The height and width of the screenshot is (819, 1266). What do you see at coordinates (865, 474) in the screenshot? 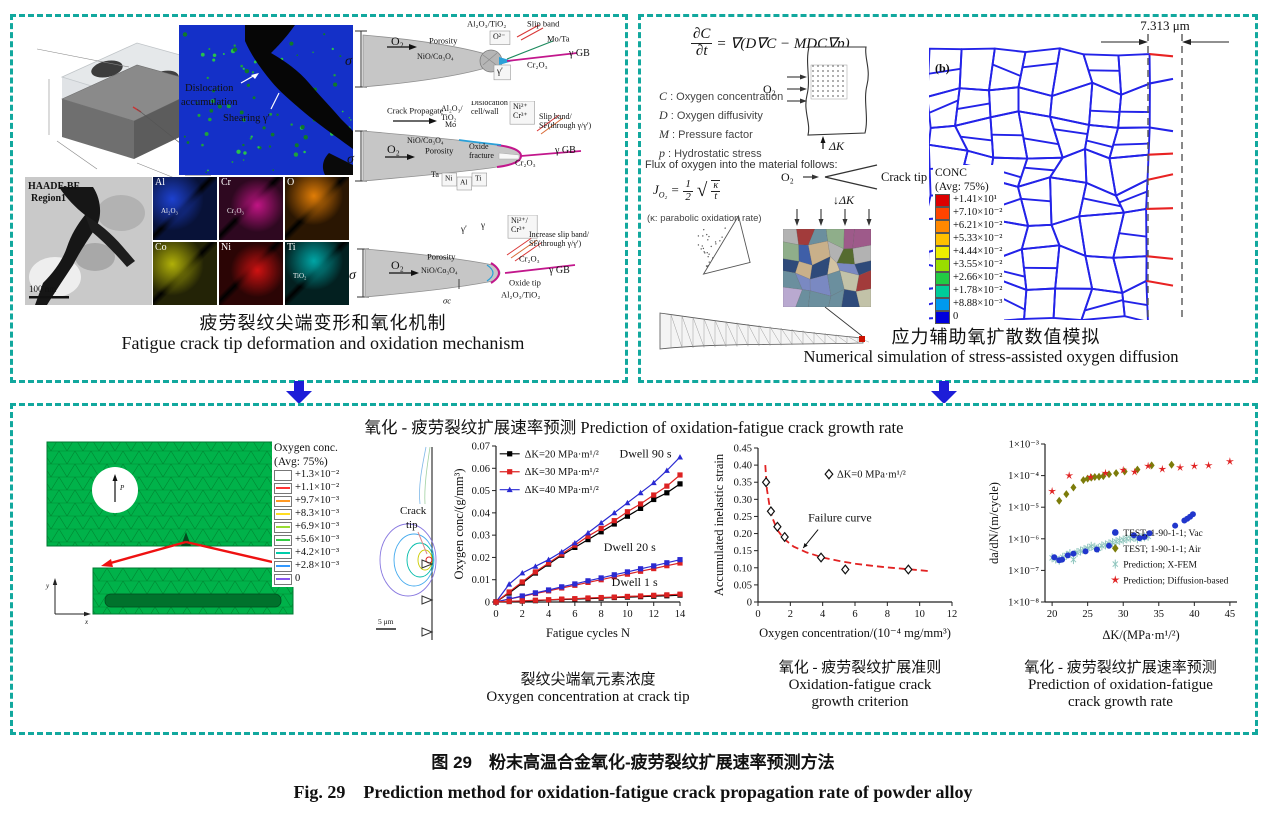
I see `chart2-legend: ΔK=0 MPa·m¹/²` at bounding box center [865, 474].